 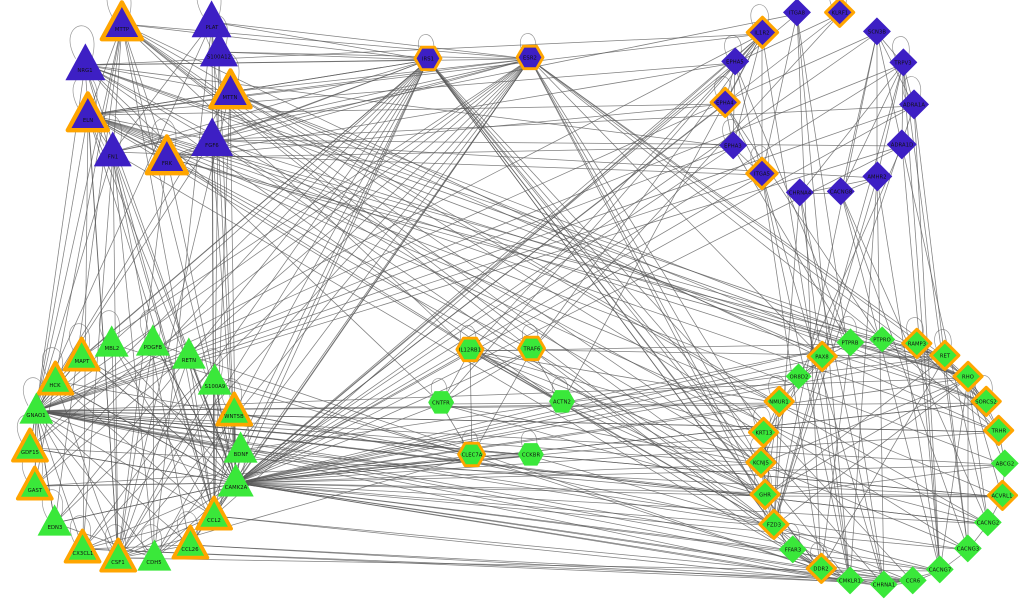 I want to click on network-node-mttn: MTTN, so click(x=230, y=88).